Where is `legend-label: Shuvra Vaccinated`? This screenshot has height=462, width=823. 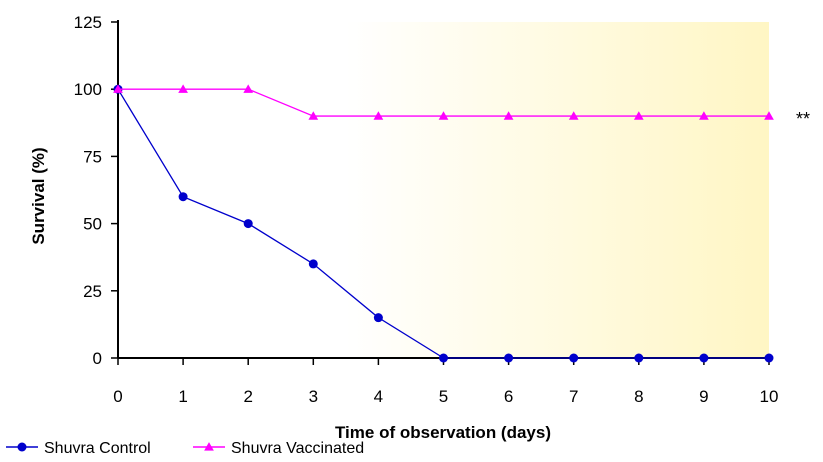
legend-label: Shuvra Vaccinated is located at coordinates (297, 448).